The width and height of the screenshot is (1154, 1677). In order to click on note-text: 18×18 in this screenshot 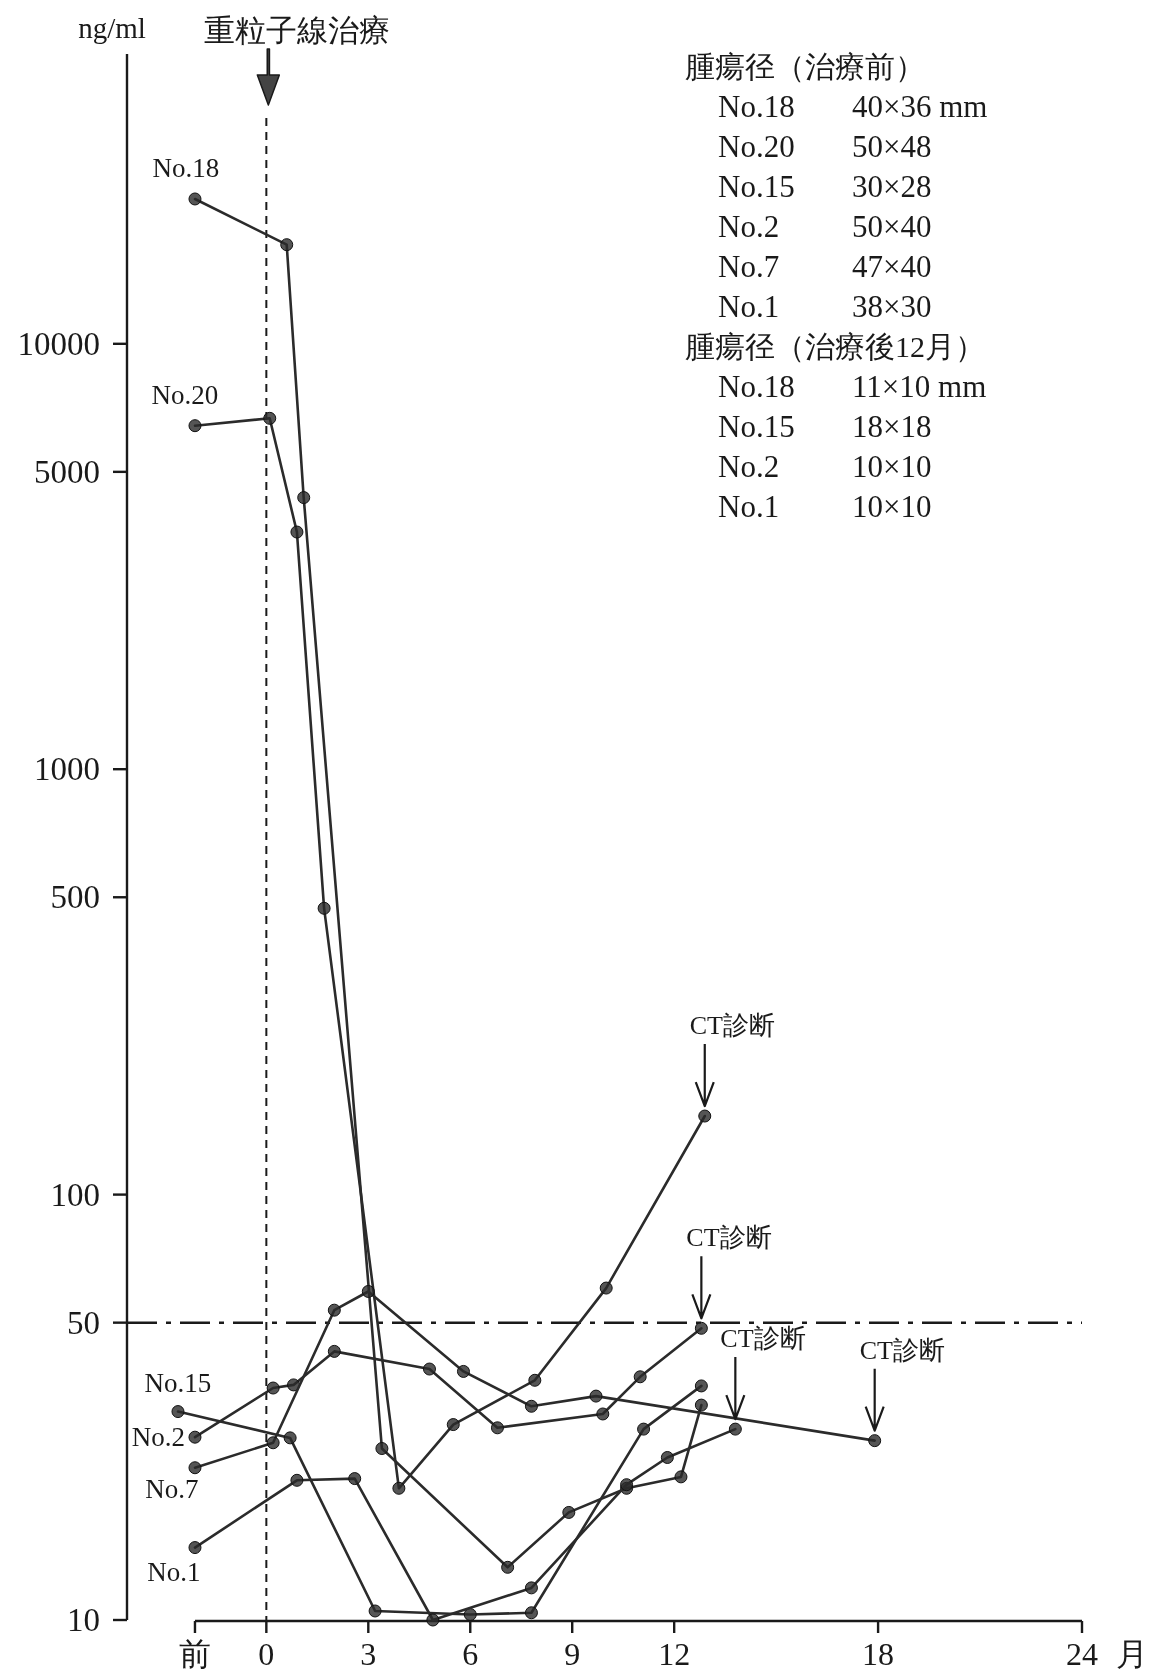, I will do `click(892, 426)`.